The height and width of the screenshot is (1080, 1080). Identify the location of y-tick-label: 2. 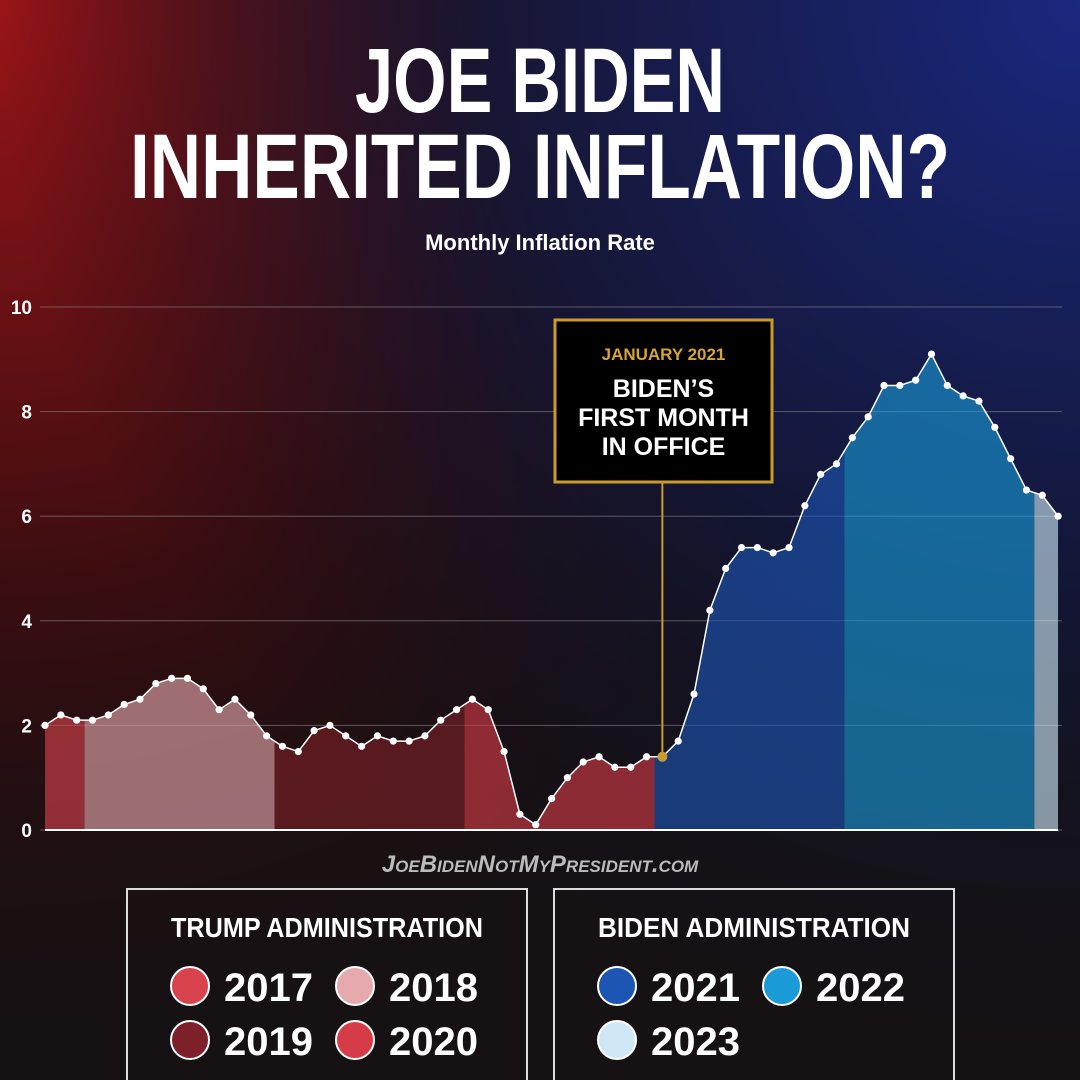
(26, 726).